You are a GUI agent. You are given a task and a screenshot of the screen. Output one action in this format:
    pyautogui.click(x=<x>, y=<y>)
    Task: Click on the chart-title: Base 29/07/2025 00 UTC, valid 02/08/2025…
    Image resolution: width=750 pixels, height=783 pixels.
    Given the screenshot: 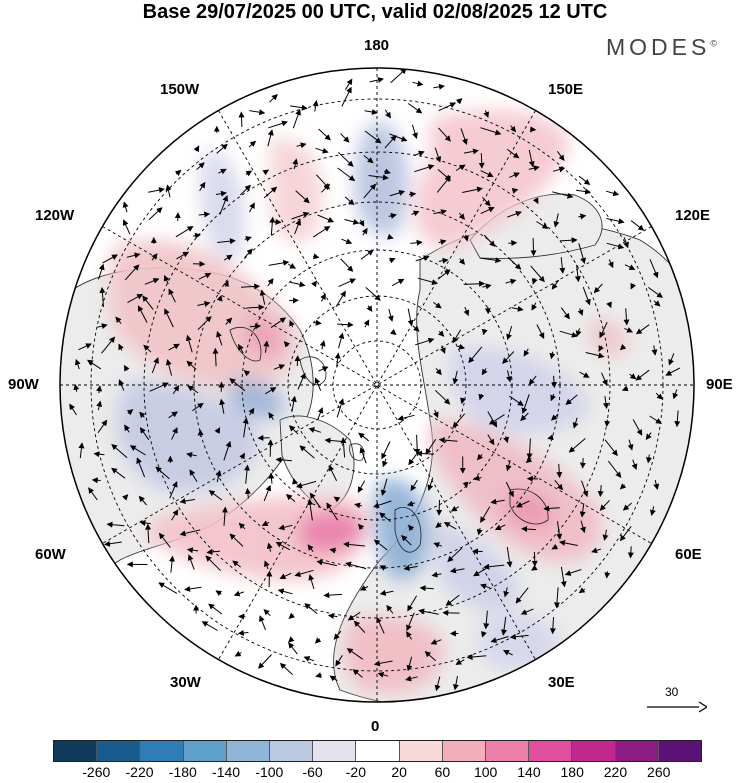 What is the action you would take?
    pyautogui.click(x=375, y=12)
    